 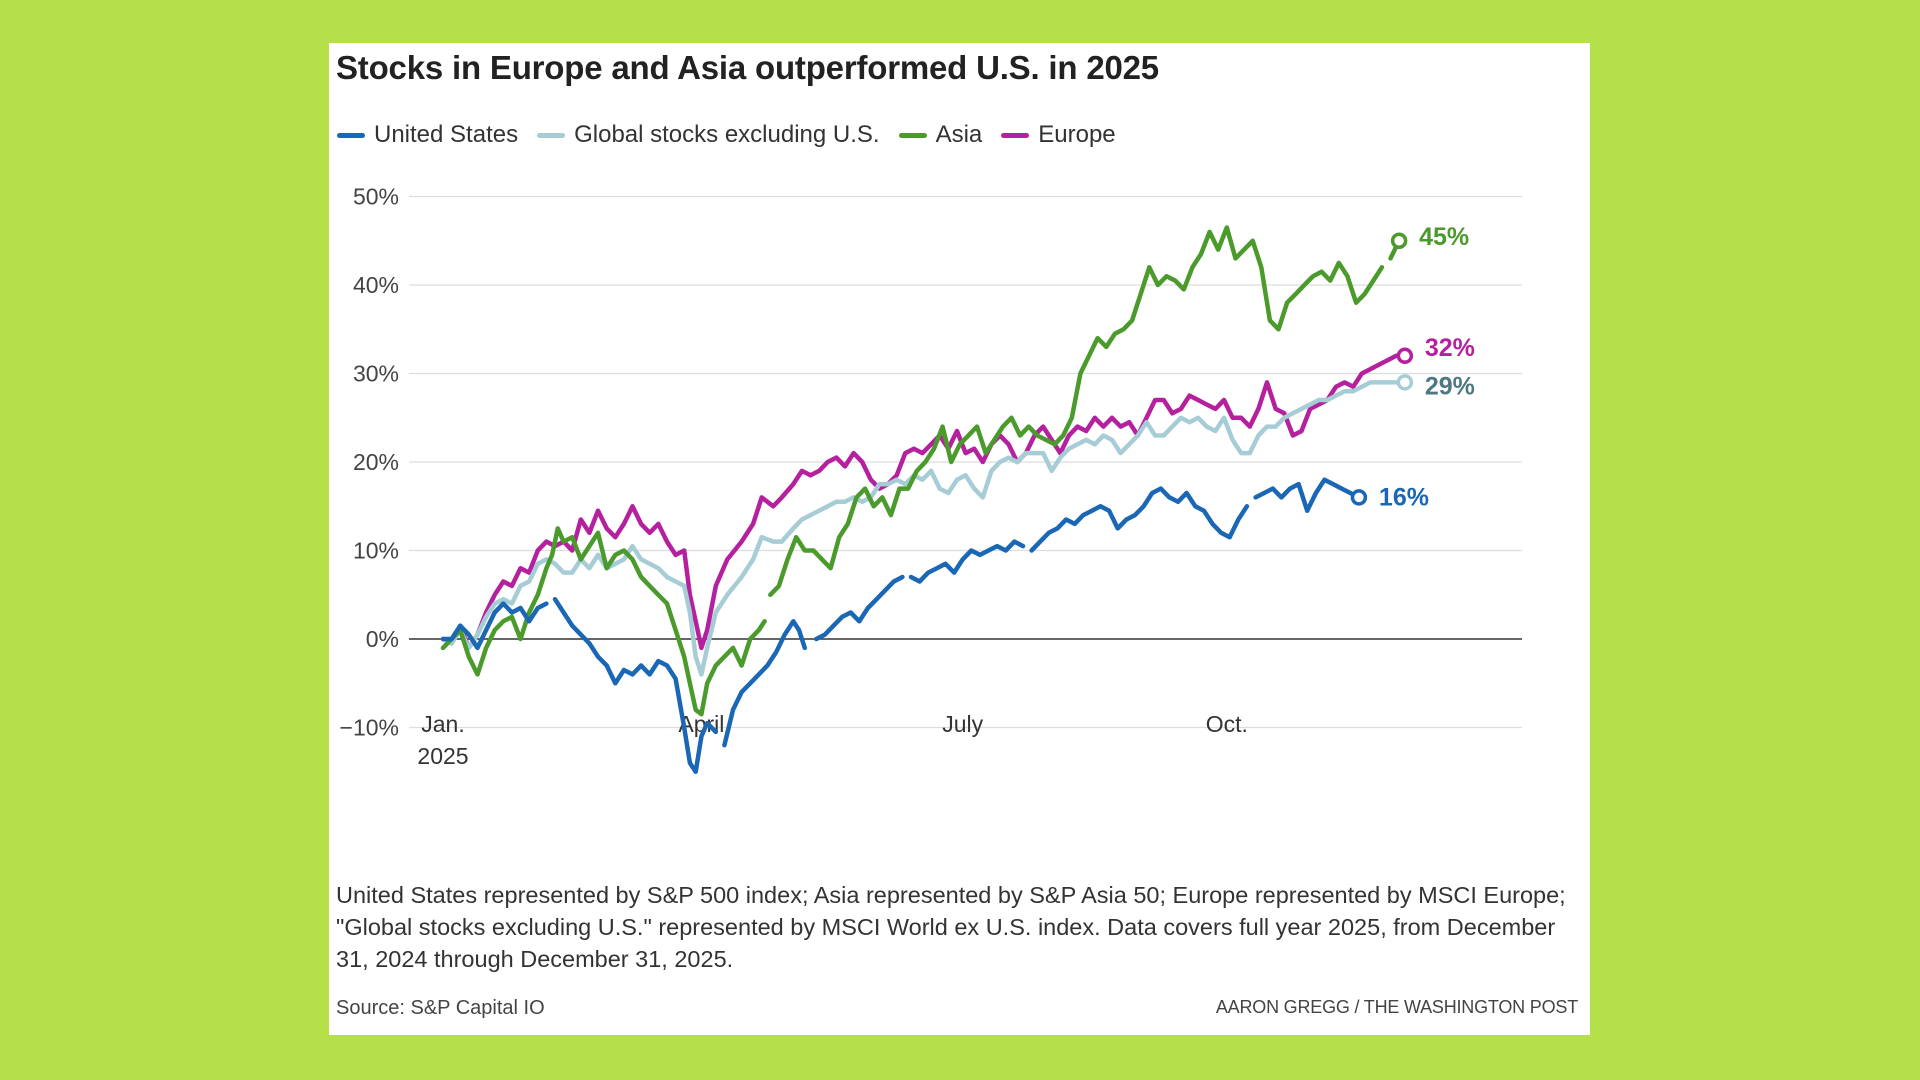 I want to click on legend-item-united-states: United States, so click(x=427, y=135).